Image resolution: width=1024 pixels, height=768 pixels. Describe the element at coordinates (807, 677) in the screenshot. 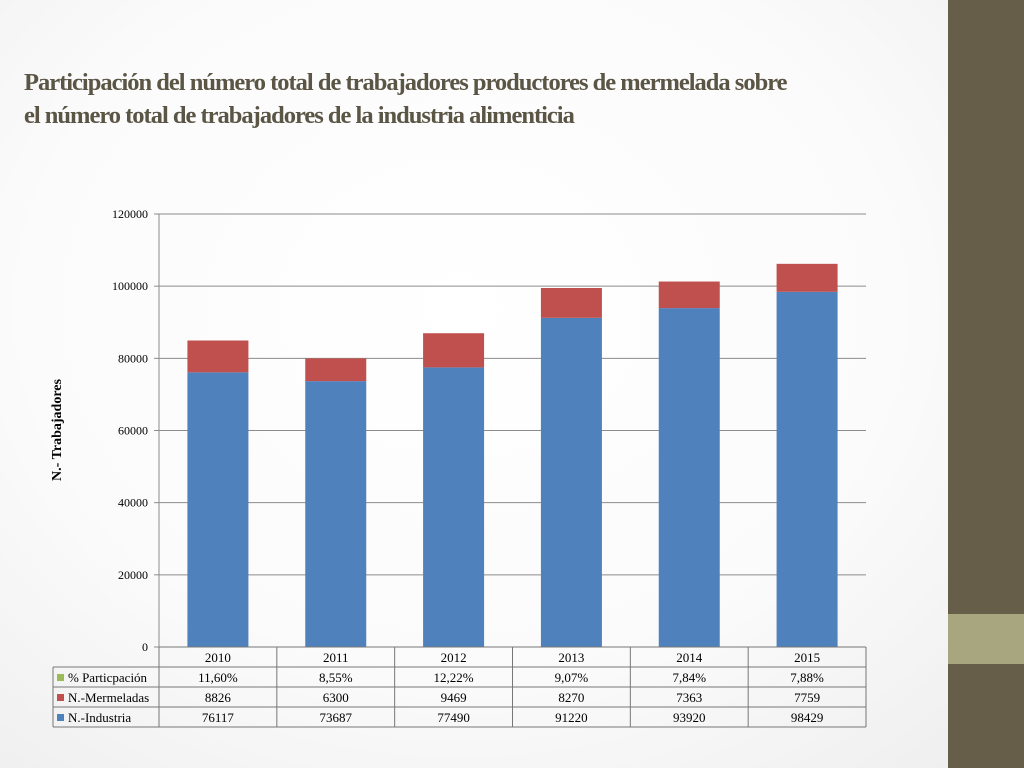

I see `table-cell: 7,88%` at that location.